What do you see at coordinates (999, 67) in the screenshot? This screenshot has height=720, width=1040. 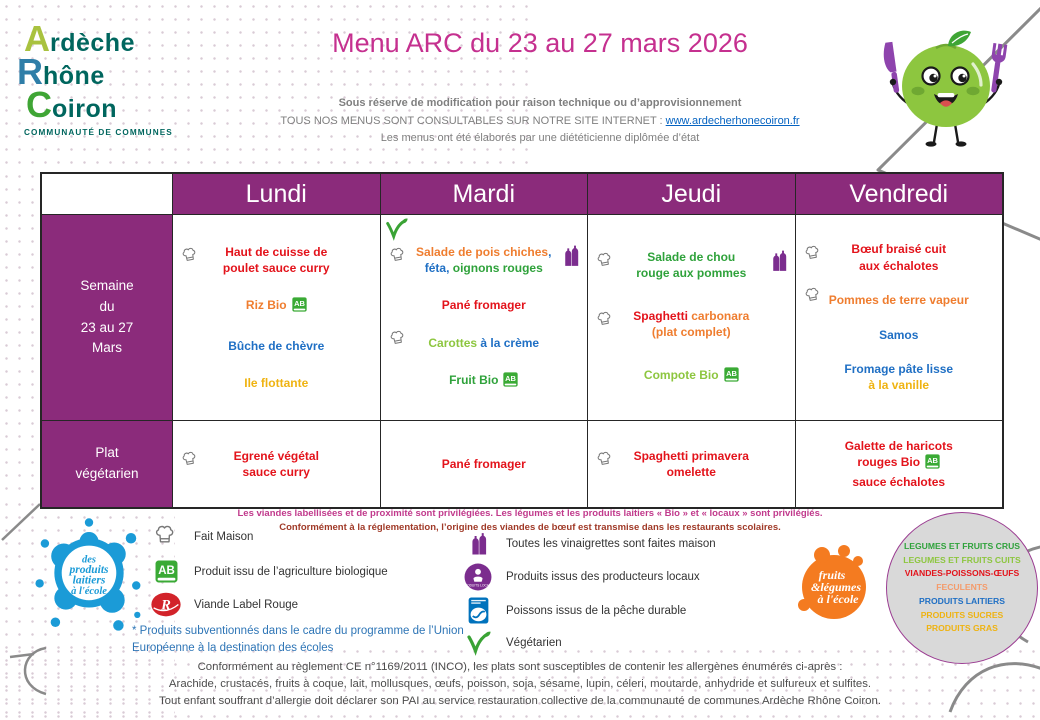 I see `fork-icon` at bounding box center [999, 67].